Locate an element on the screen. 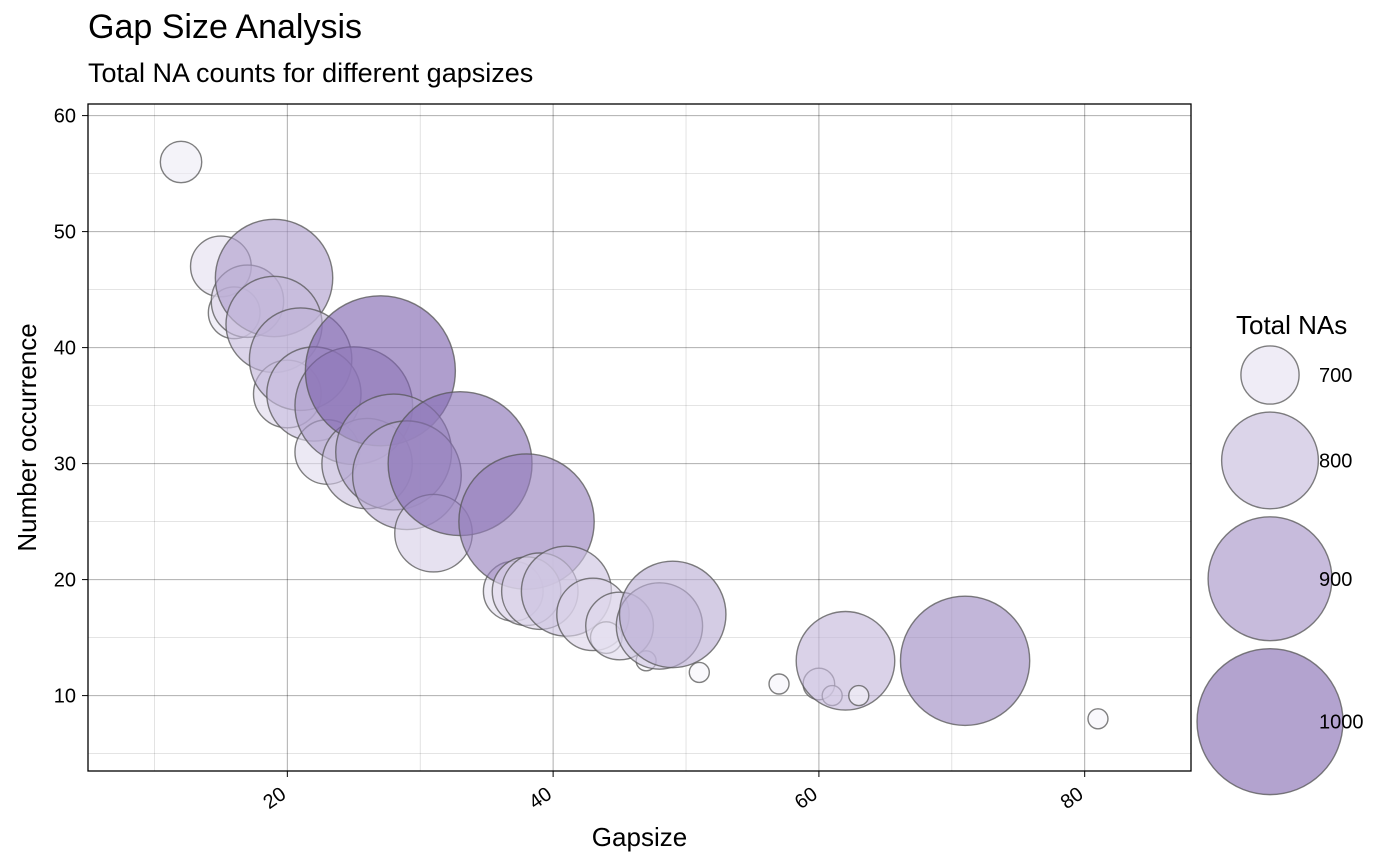 The image size is (1400, 866). x-axis-title: Gapsize is located at coordinates (639, 837).